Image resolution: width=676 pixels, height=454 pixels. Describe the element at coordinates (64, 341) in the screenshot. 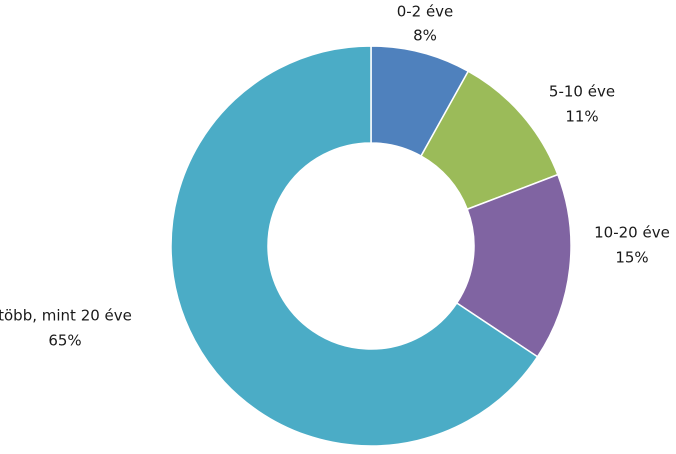

I see `slice-value-label-4: 65%` at that location.